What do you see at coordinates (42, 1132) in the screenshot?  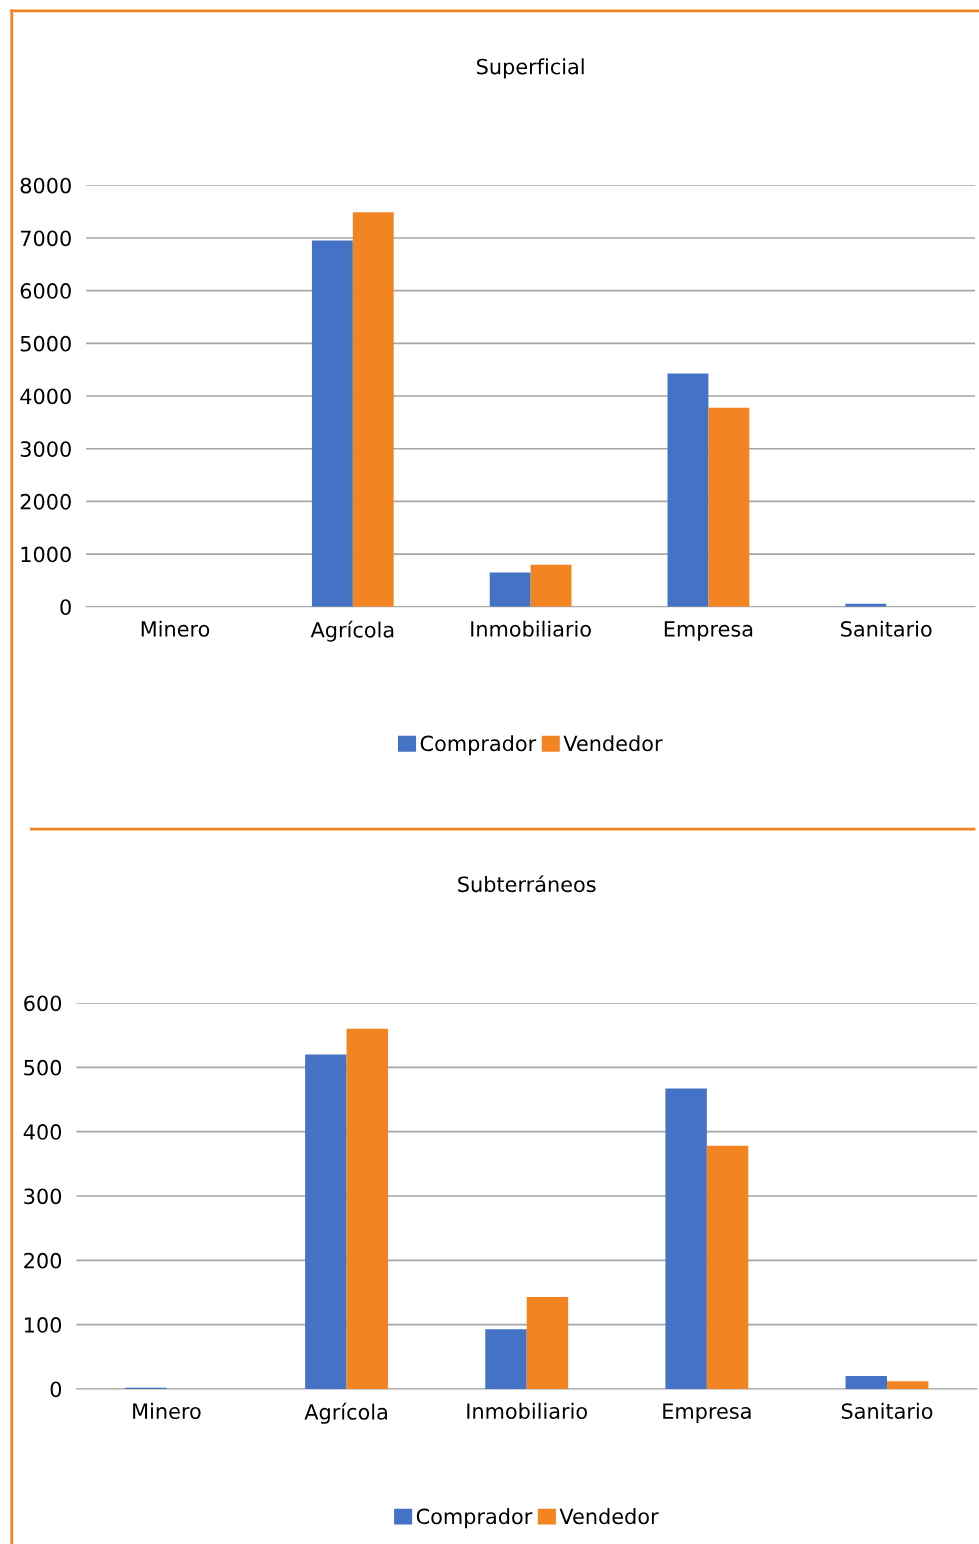 I see `y-tick-label: 400` at bounding box center [42, 1132].